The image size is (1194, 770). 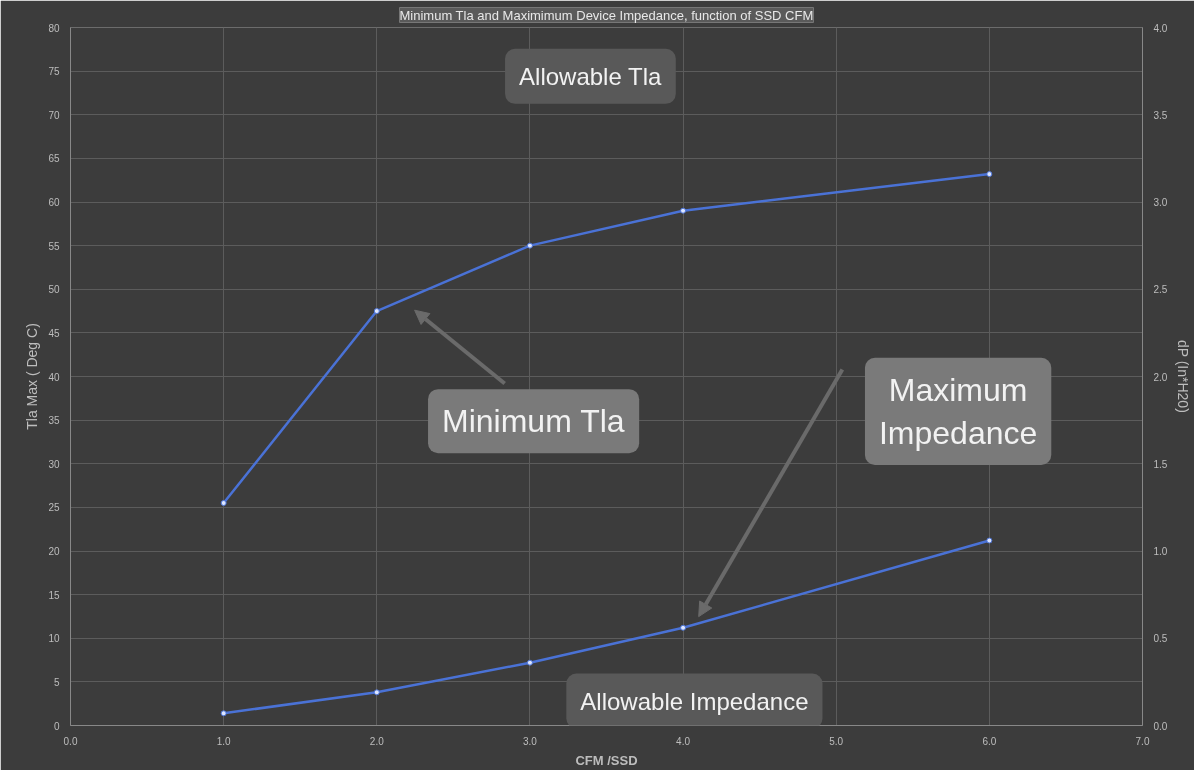 I want to click on x-tick-label: 6.0, so click(x=989, y=741).